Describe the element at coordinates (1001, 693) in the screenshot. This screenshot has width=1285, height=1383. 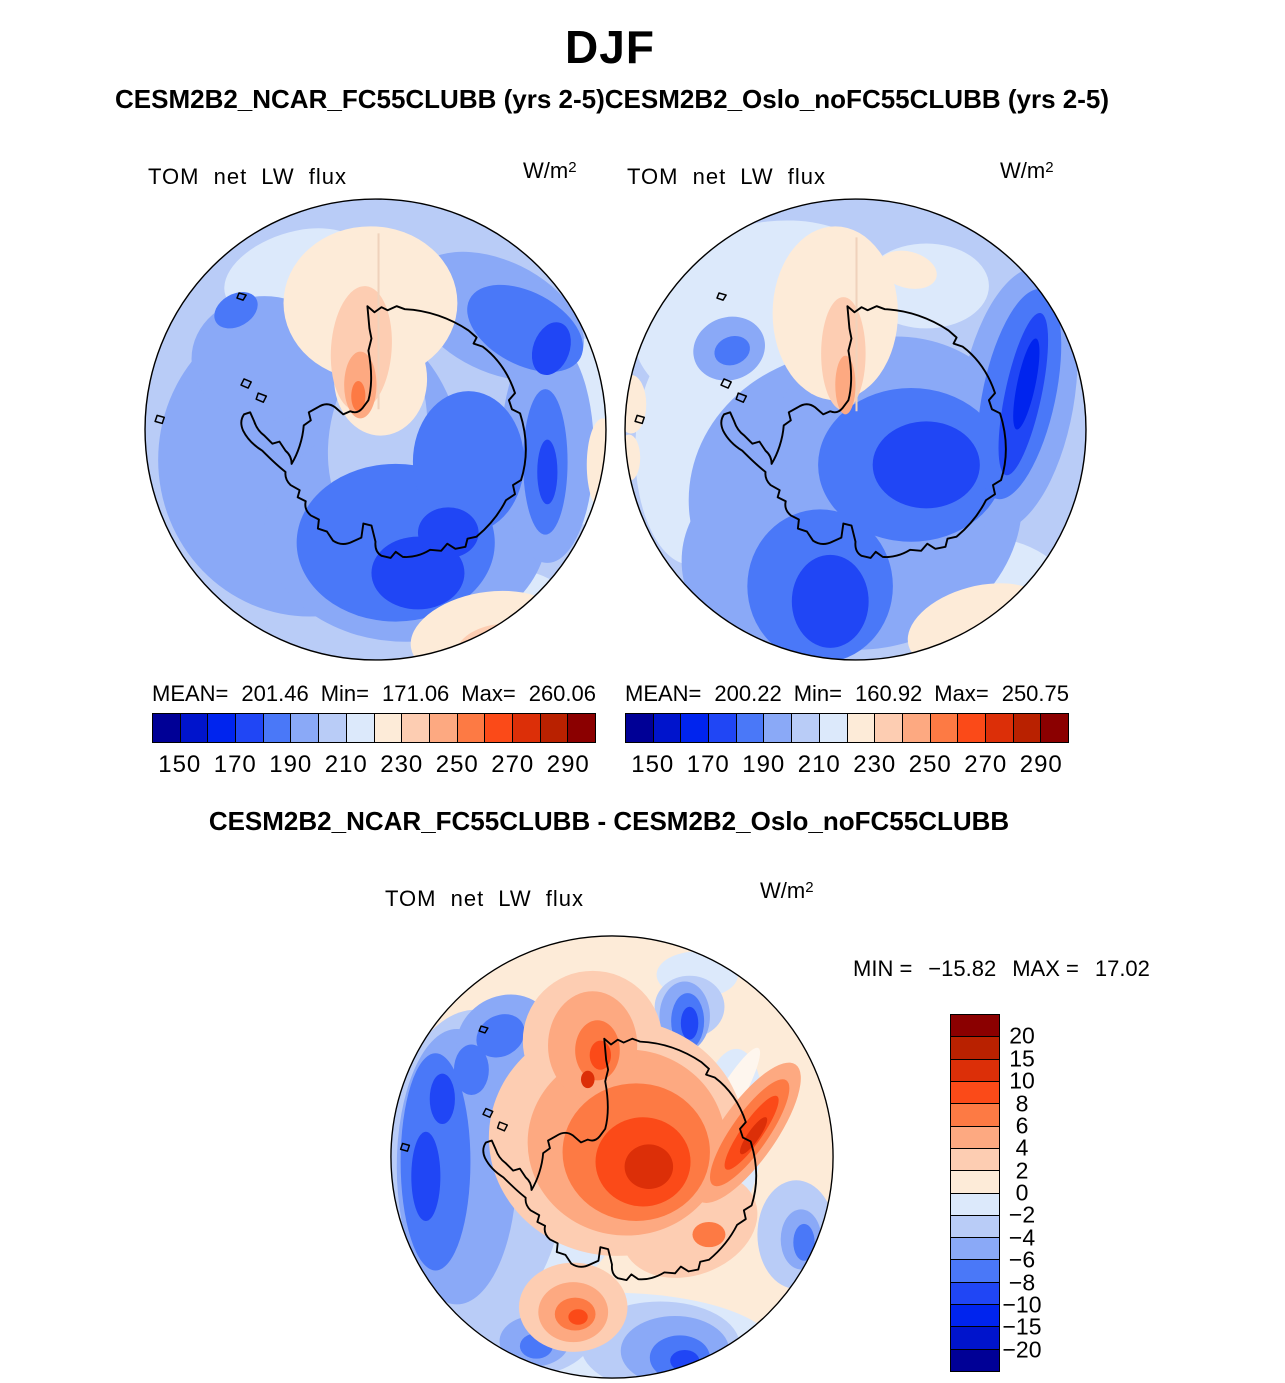
I see `panel2-max-stat: Max= 250.75` at that location.